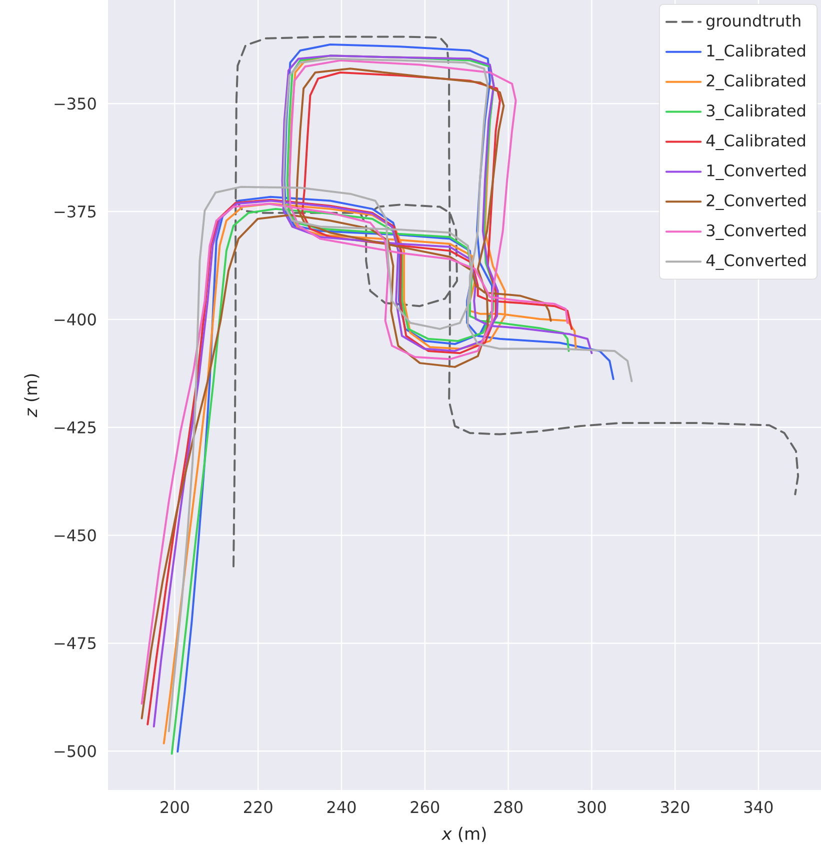 The height and width of the screenshot is (853, 821). Describe the element at coordinates (75, 211) in the screenshot. I see `y-tick-label: −375` at that location.